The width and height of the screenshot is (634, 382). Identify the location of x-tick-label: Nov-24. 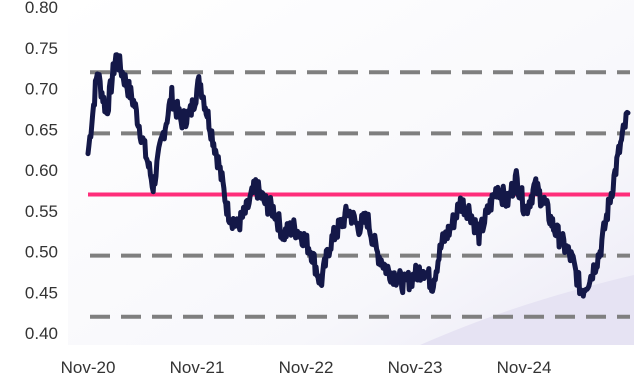
(524, 367).